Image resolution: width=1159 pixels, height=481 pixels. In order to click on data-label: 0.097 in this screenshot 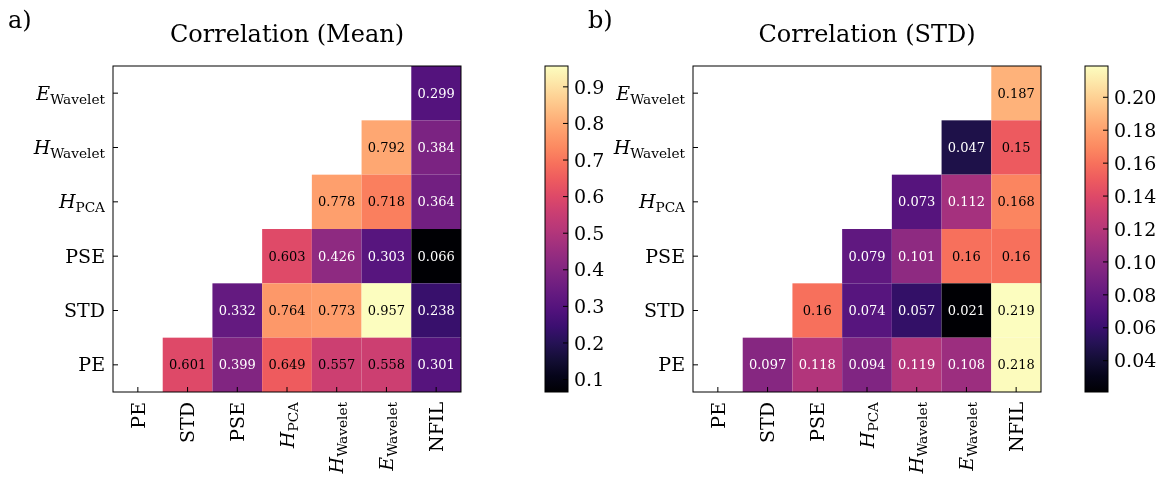, I will do `click(767, 365)`.